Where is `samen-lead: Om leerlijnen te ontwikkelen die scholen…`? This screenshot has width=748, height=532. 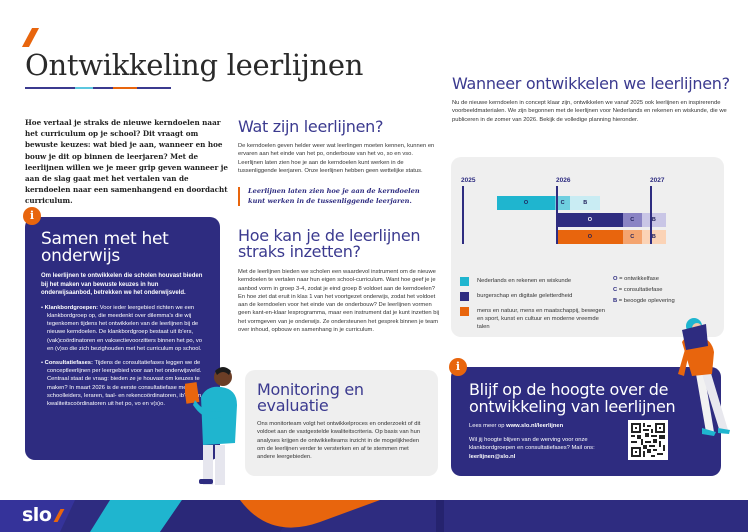 samen-lead: Om leerlijnen te ontwikkelen die scholen… is located at coordinates (122, 285).